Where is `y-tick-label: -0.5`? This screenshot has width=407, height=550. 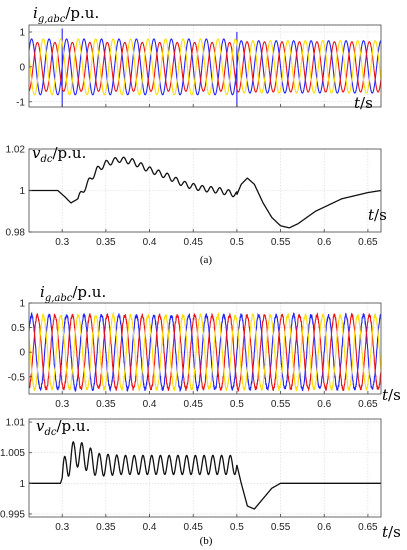 y-tick-label: -0.5 is located at coordinates (17, 377).